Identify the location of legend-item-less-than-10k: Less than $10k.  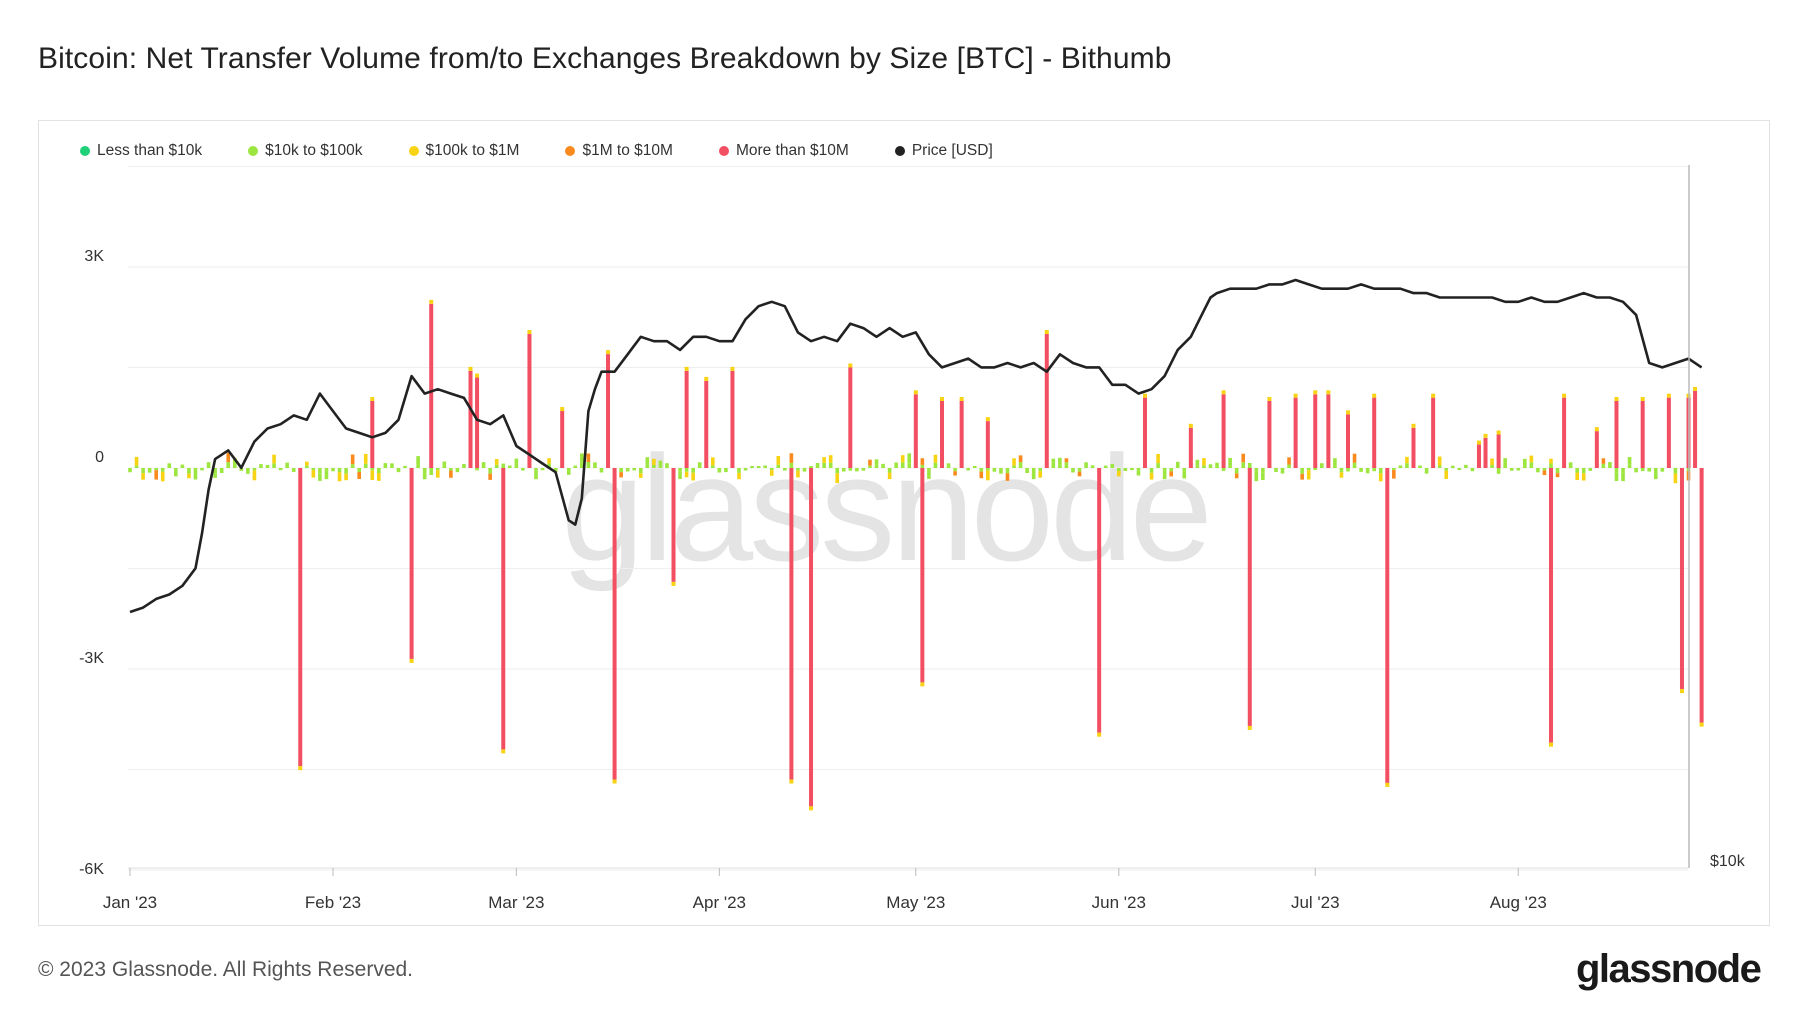
(141, 151).